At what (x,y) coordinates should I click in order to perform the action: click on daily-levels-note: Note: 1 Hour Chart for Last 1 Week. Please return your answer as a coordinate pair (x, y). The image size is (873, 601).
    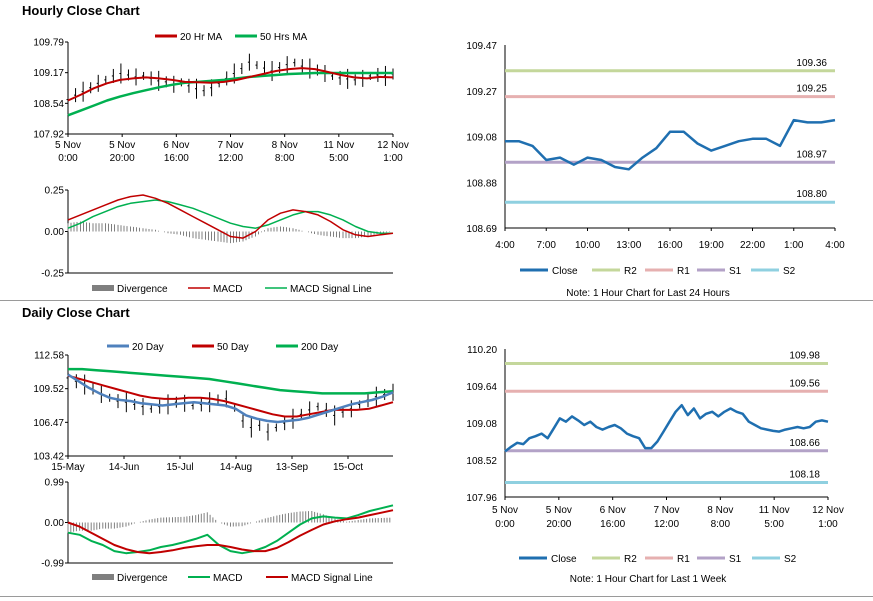
    Looking at the image, I should click on (649, 579).